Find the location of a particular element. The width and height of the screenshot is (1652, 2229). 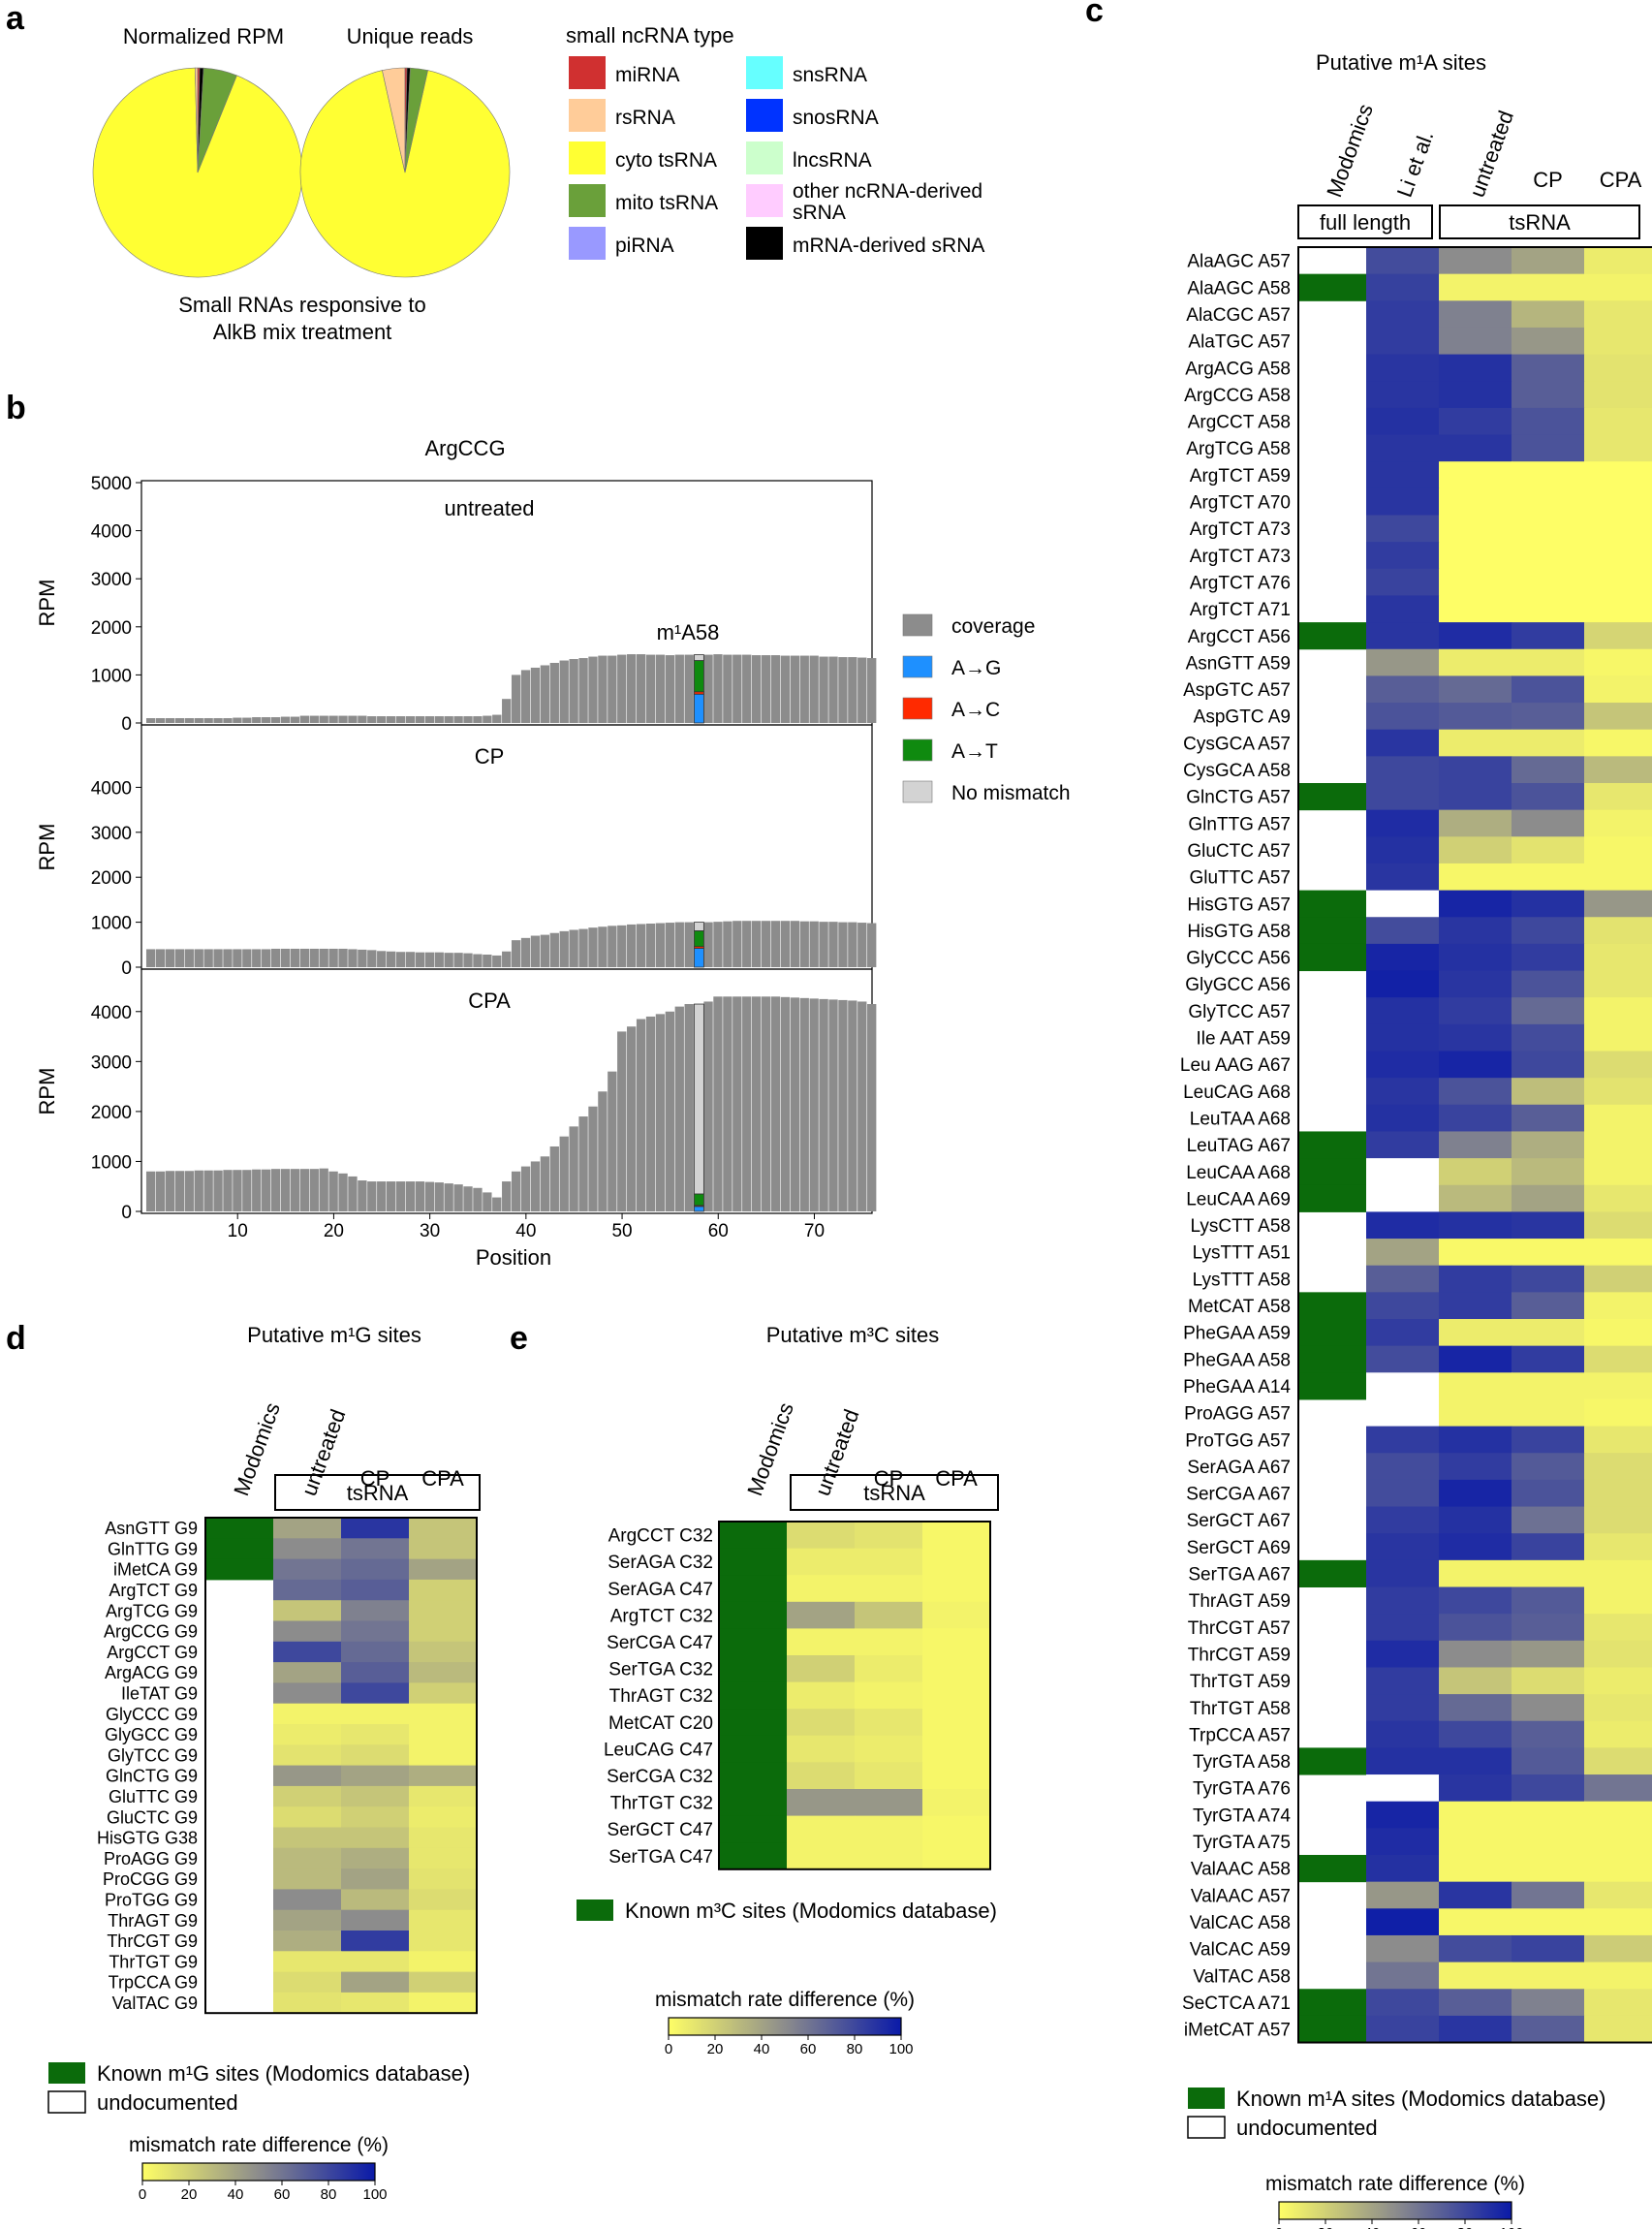

scale-bar is located at coordinates (1395, 2210).